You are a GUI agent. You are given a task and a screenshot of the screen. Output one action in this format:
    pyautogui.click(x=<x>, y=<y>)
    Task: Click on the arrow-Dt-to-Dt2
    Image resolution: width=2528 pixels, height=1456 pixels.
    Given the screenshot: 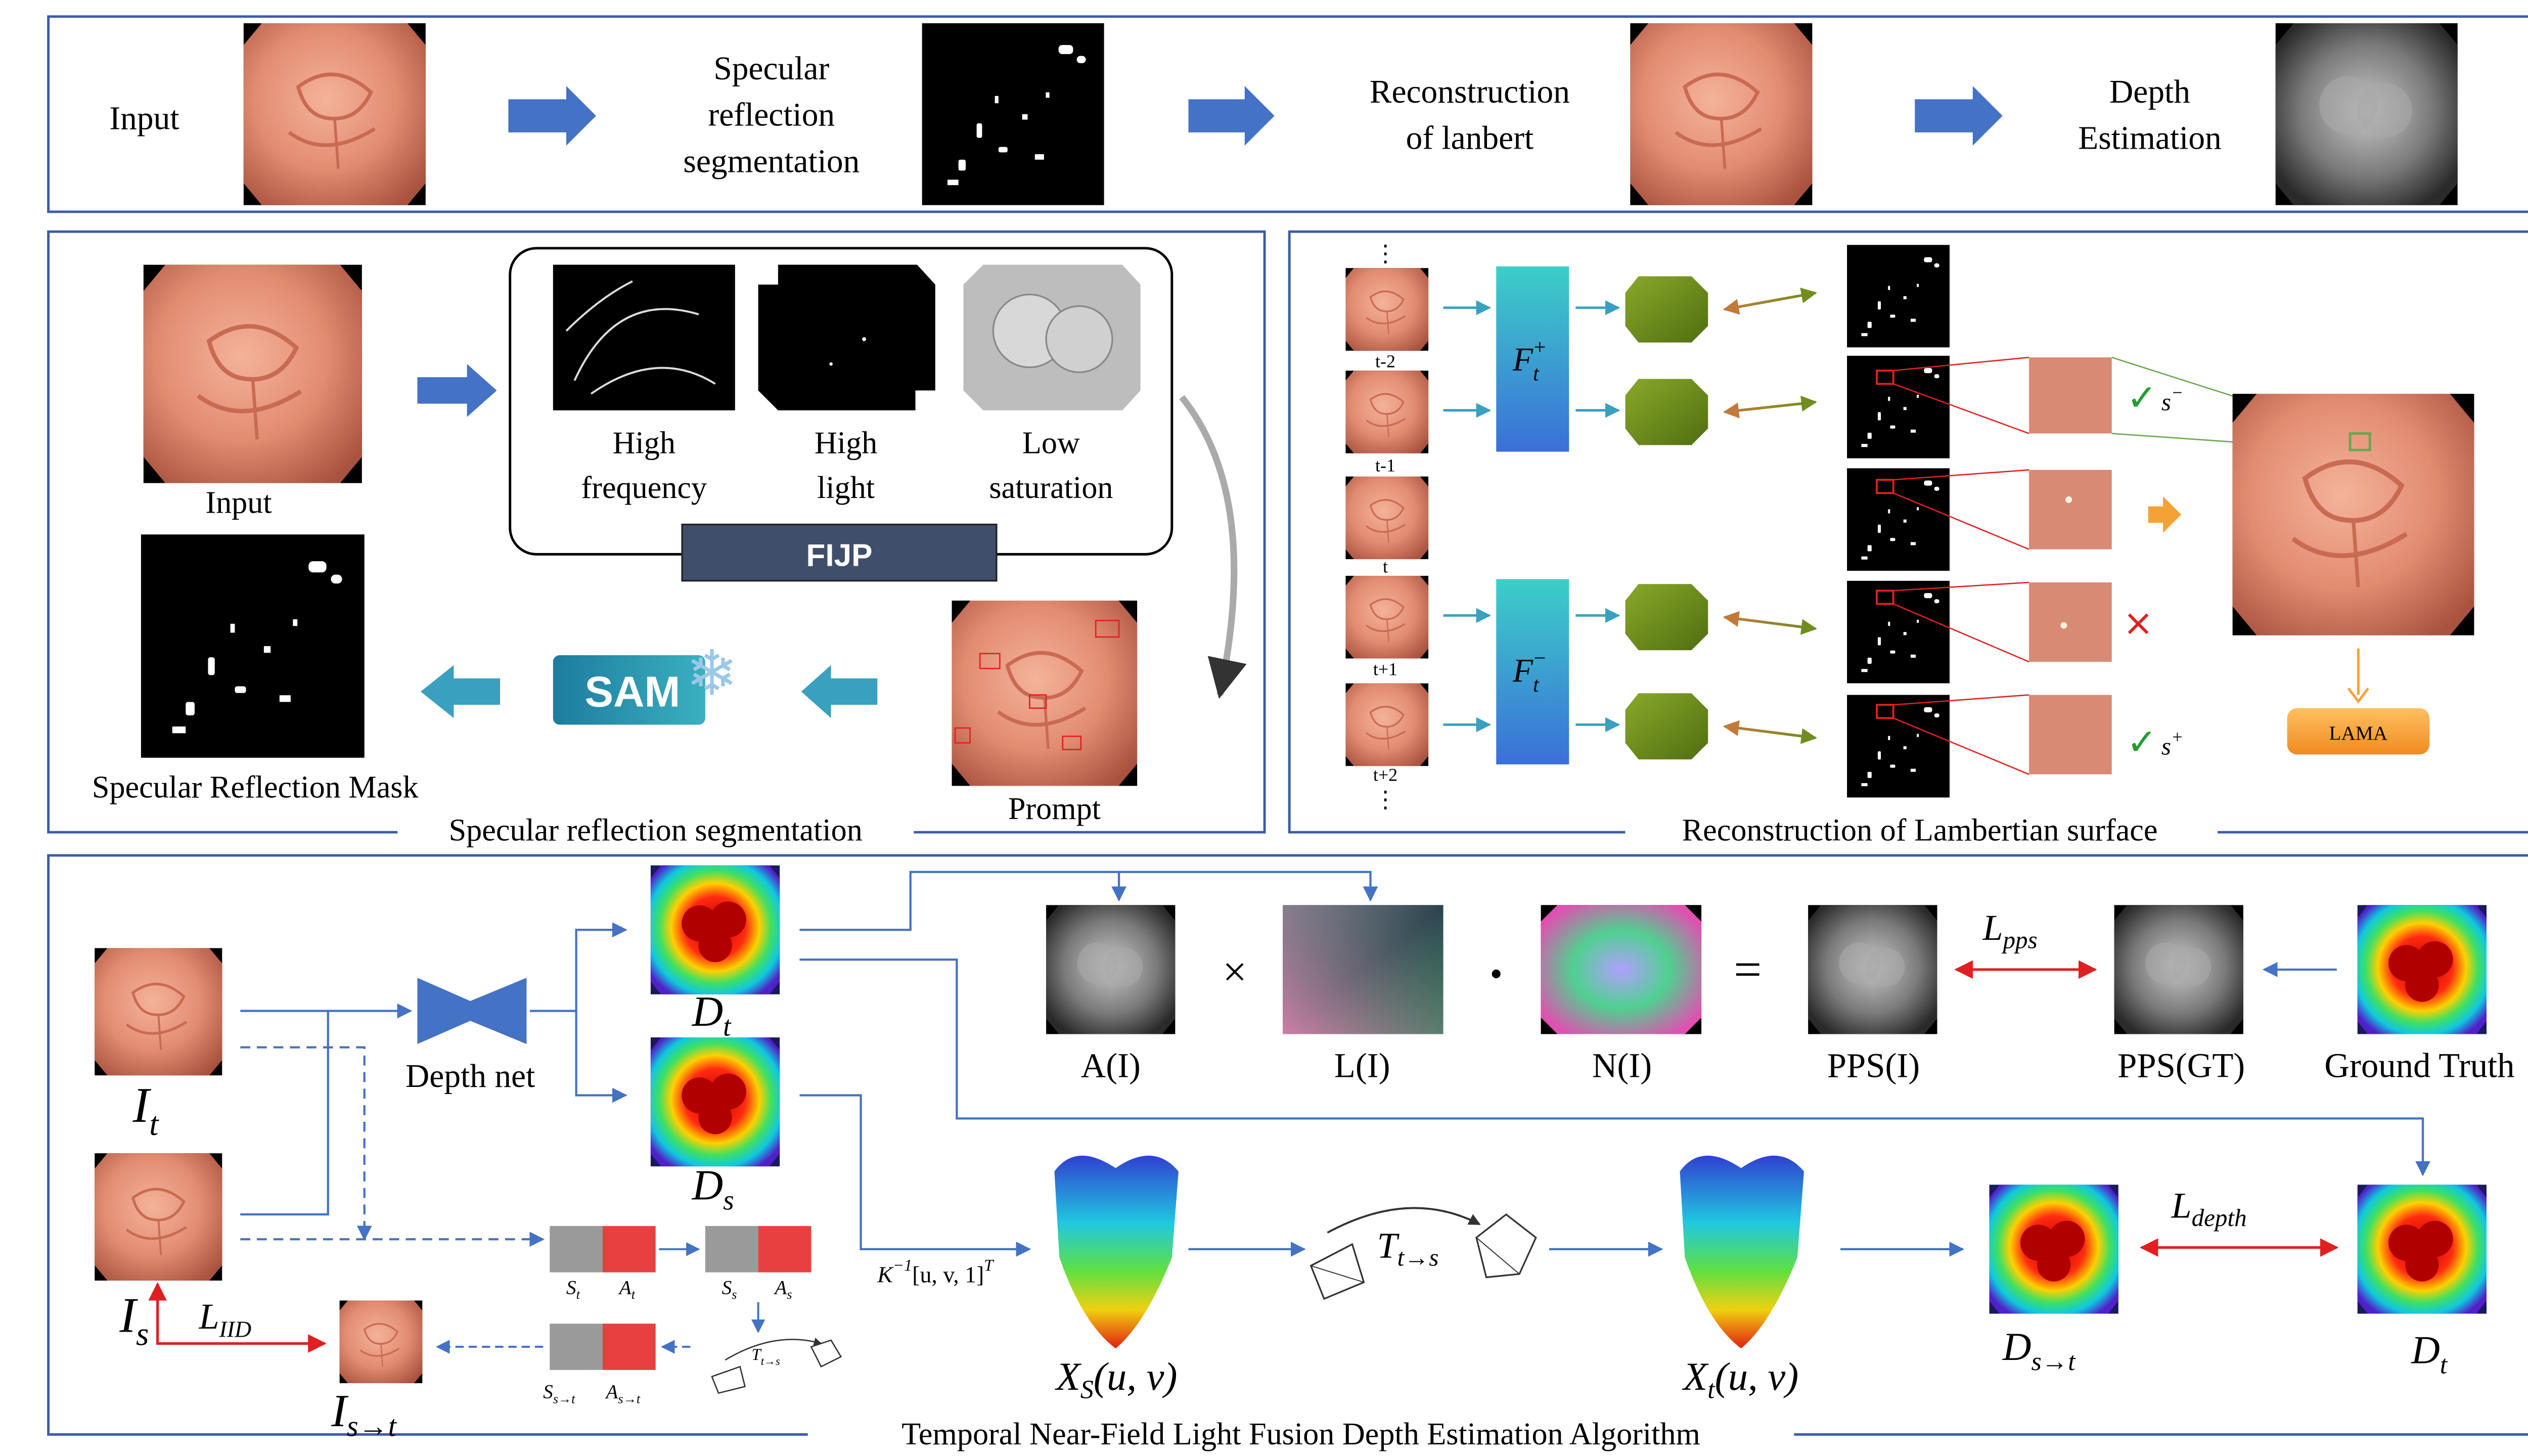 What is the action you would take?
    pyautogui.click(x=1615, y=1067)
    